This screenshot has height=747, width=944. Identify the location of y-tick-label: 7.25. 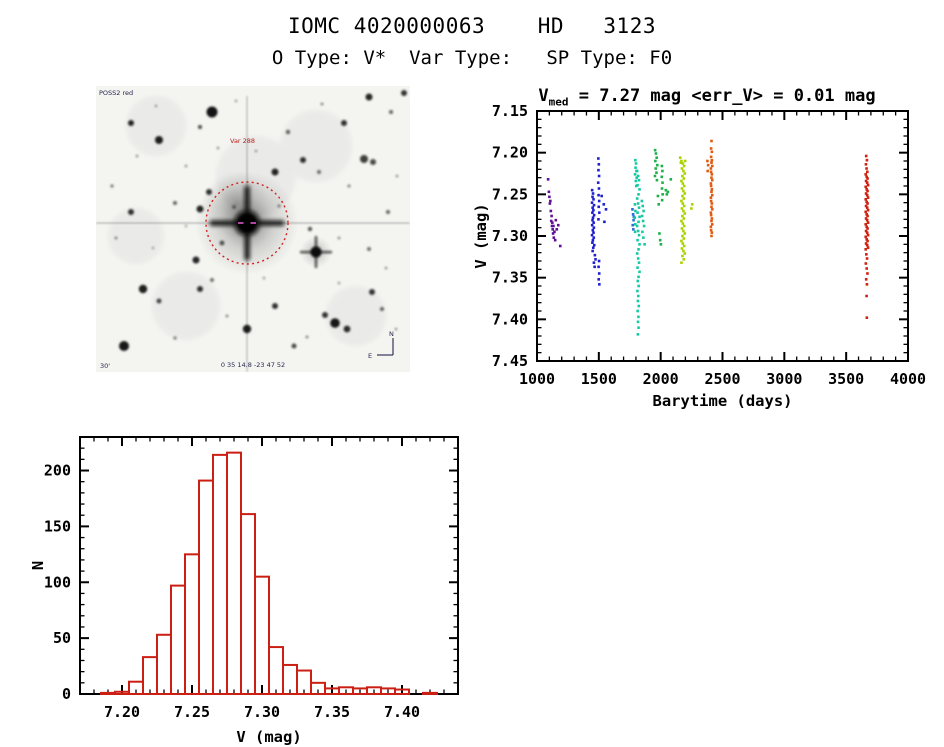
(510, 194).